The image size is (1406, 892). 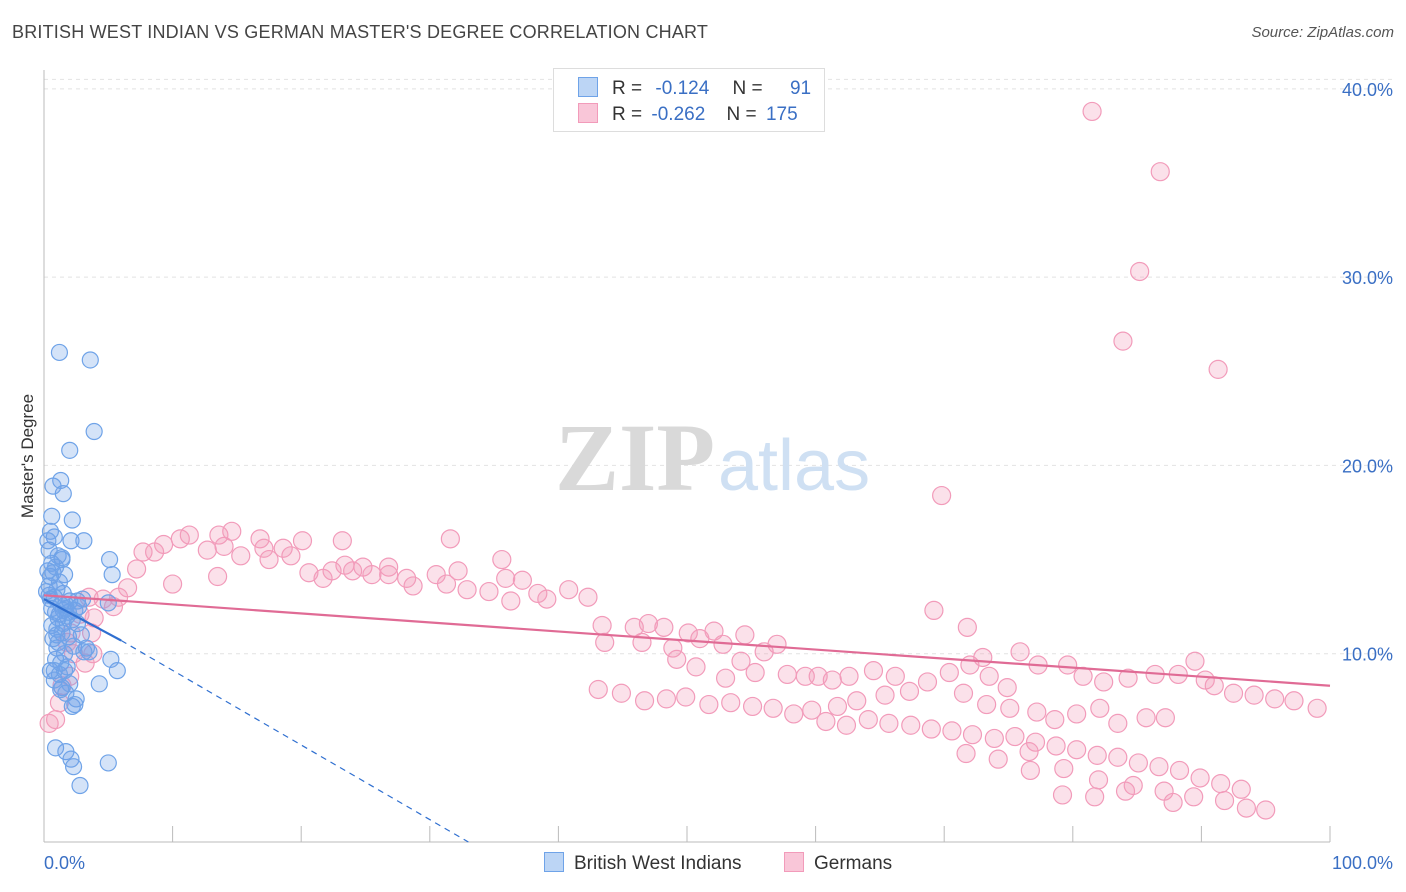 I want to click on y-tick-label: 30.0%, so click(x=1367, y=278).